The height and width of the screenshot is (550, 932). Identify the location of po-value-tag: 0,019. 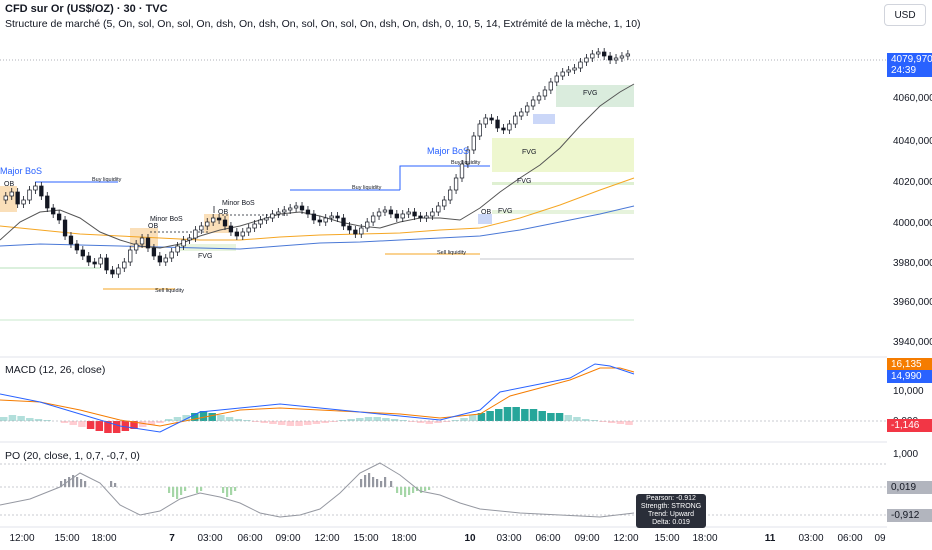
(909, 487).